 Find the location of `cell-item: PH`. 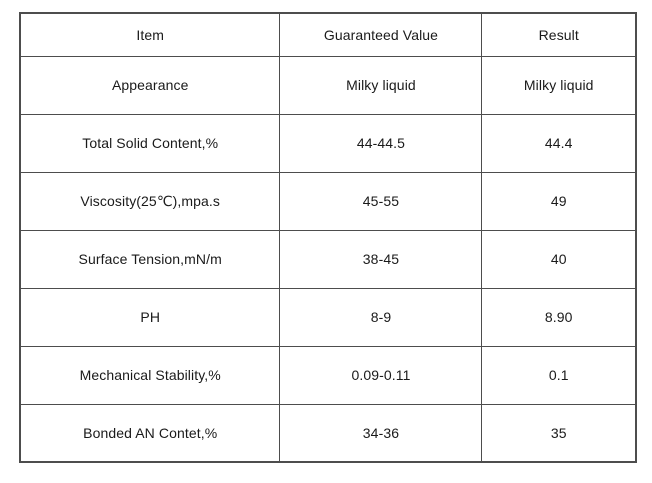

cell-item: PH is located at coordinates (150, 317).